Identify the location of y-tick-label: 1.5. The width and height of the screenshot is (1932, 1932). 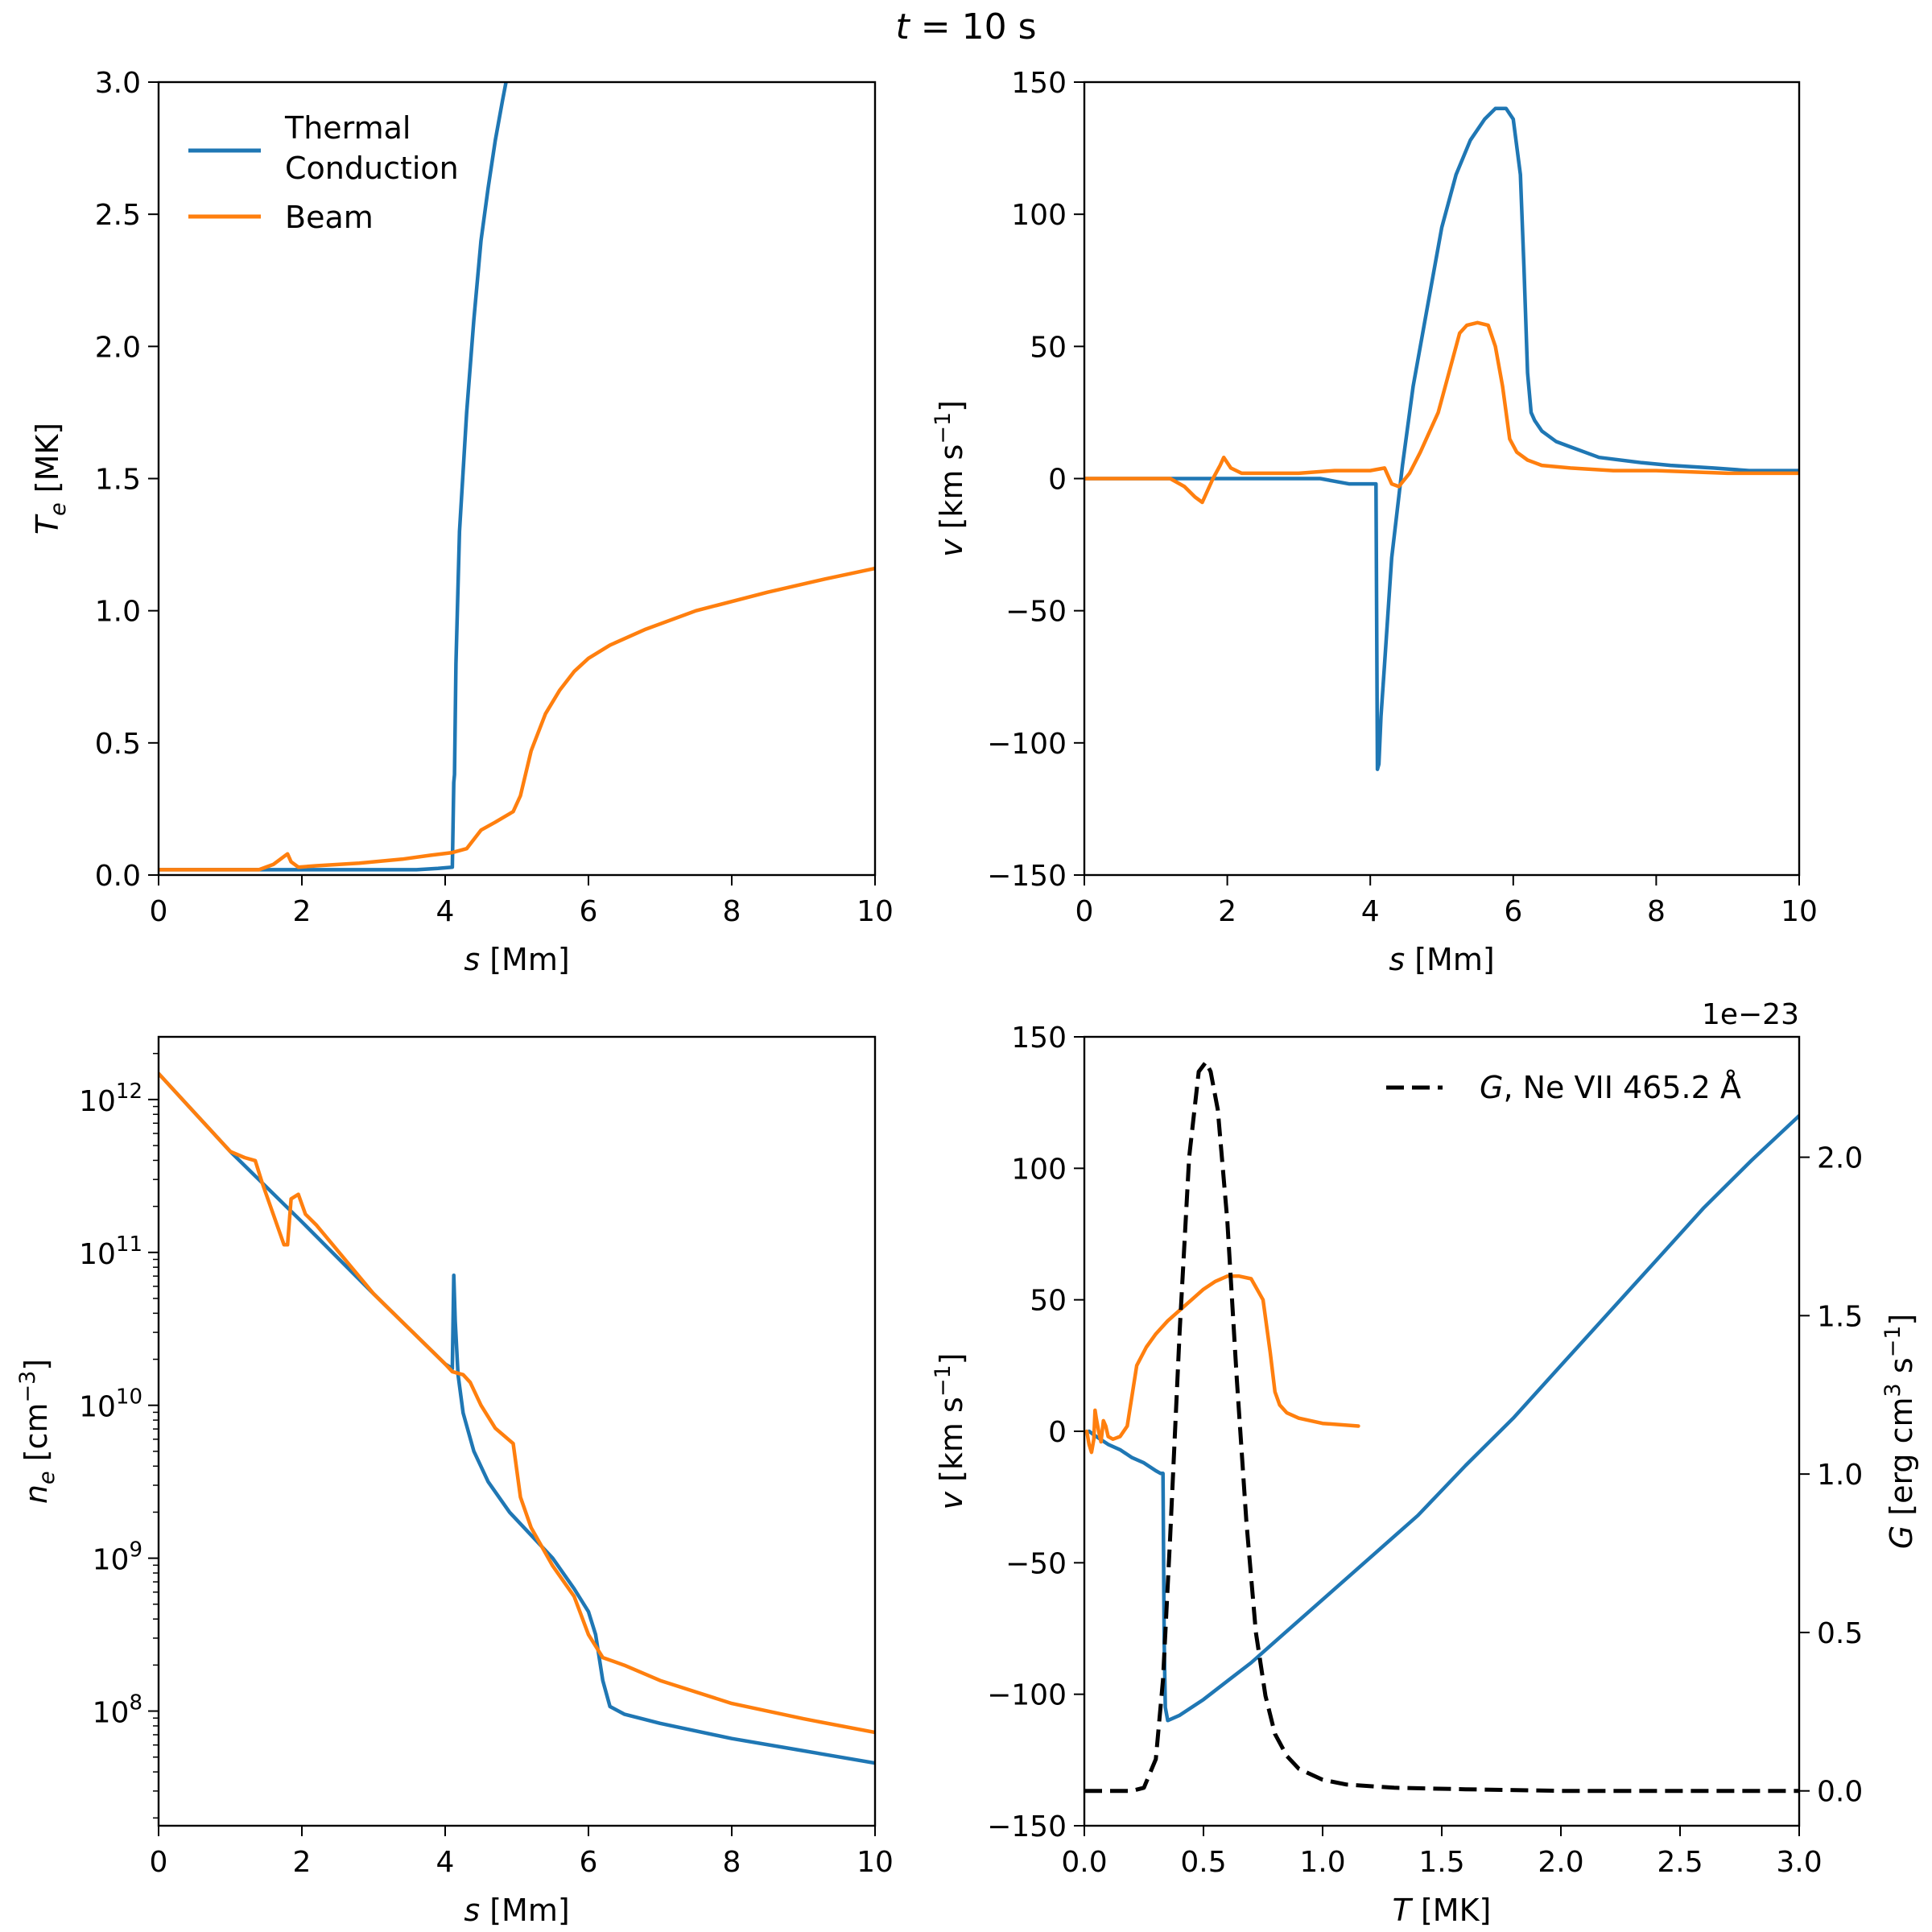
(118, 480).